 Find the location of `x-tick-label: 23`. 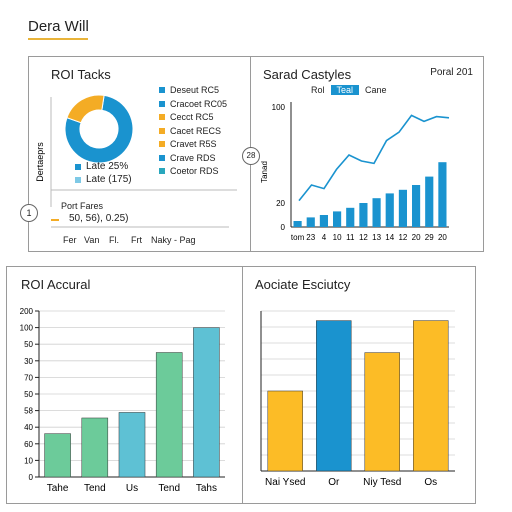

x-tick-label: 23 is located at coordinates (310, 237).